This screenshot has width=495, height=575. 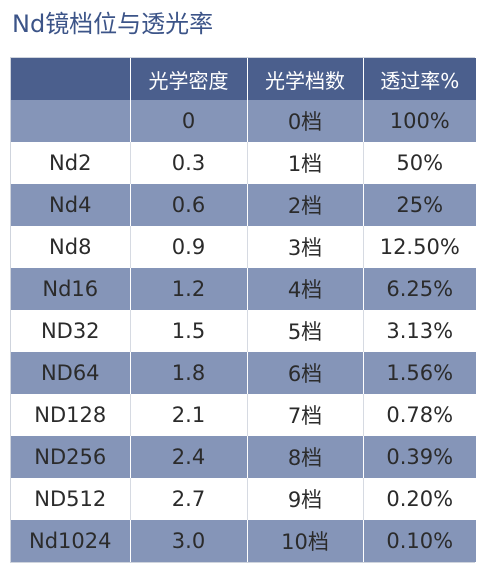 I want to click on column-header-transmittance: 透过率%, so click(x=419, y=79).